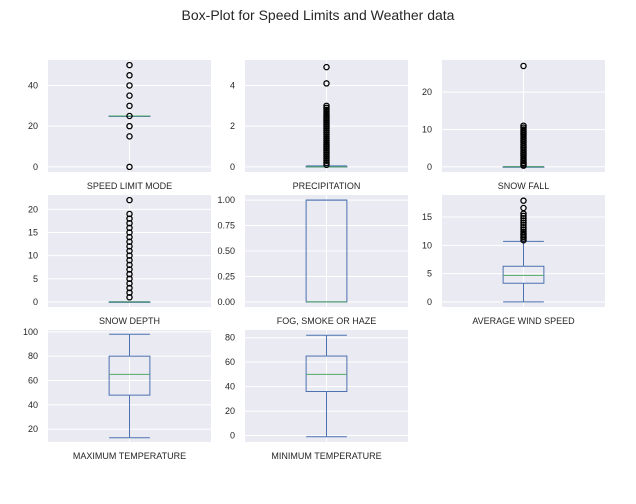  What do you see at coordinates (129, 456) in the screenshot?
I see `x-axis-label: MAXIMUM TEMPERATURE` at bounding box center [129, 456].